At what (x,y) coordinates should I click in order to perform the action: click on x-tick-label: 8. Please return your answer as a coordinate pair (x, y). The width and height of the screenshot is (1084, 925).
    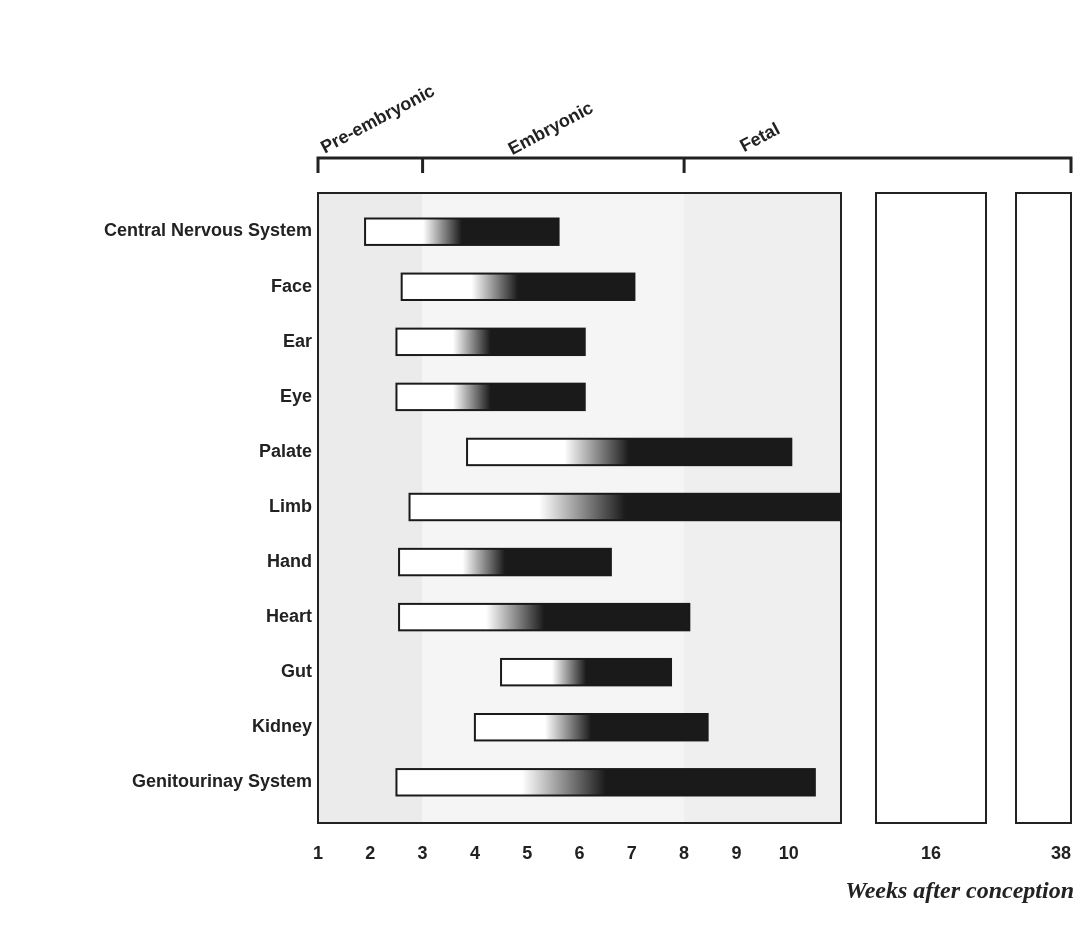
    Looking at the image, I should click on (684, 853).